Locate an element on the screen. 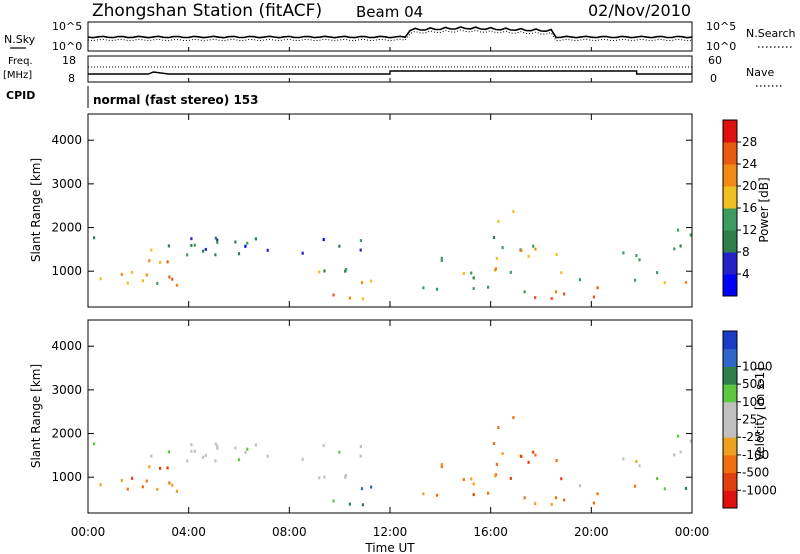  beam-label: Beam 04 is located at coordinates (389, 12).